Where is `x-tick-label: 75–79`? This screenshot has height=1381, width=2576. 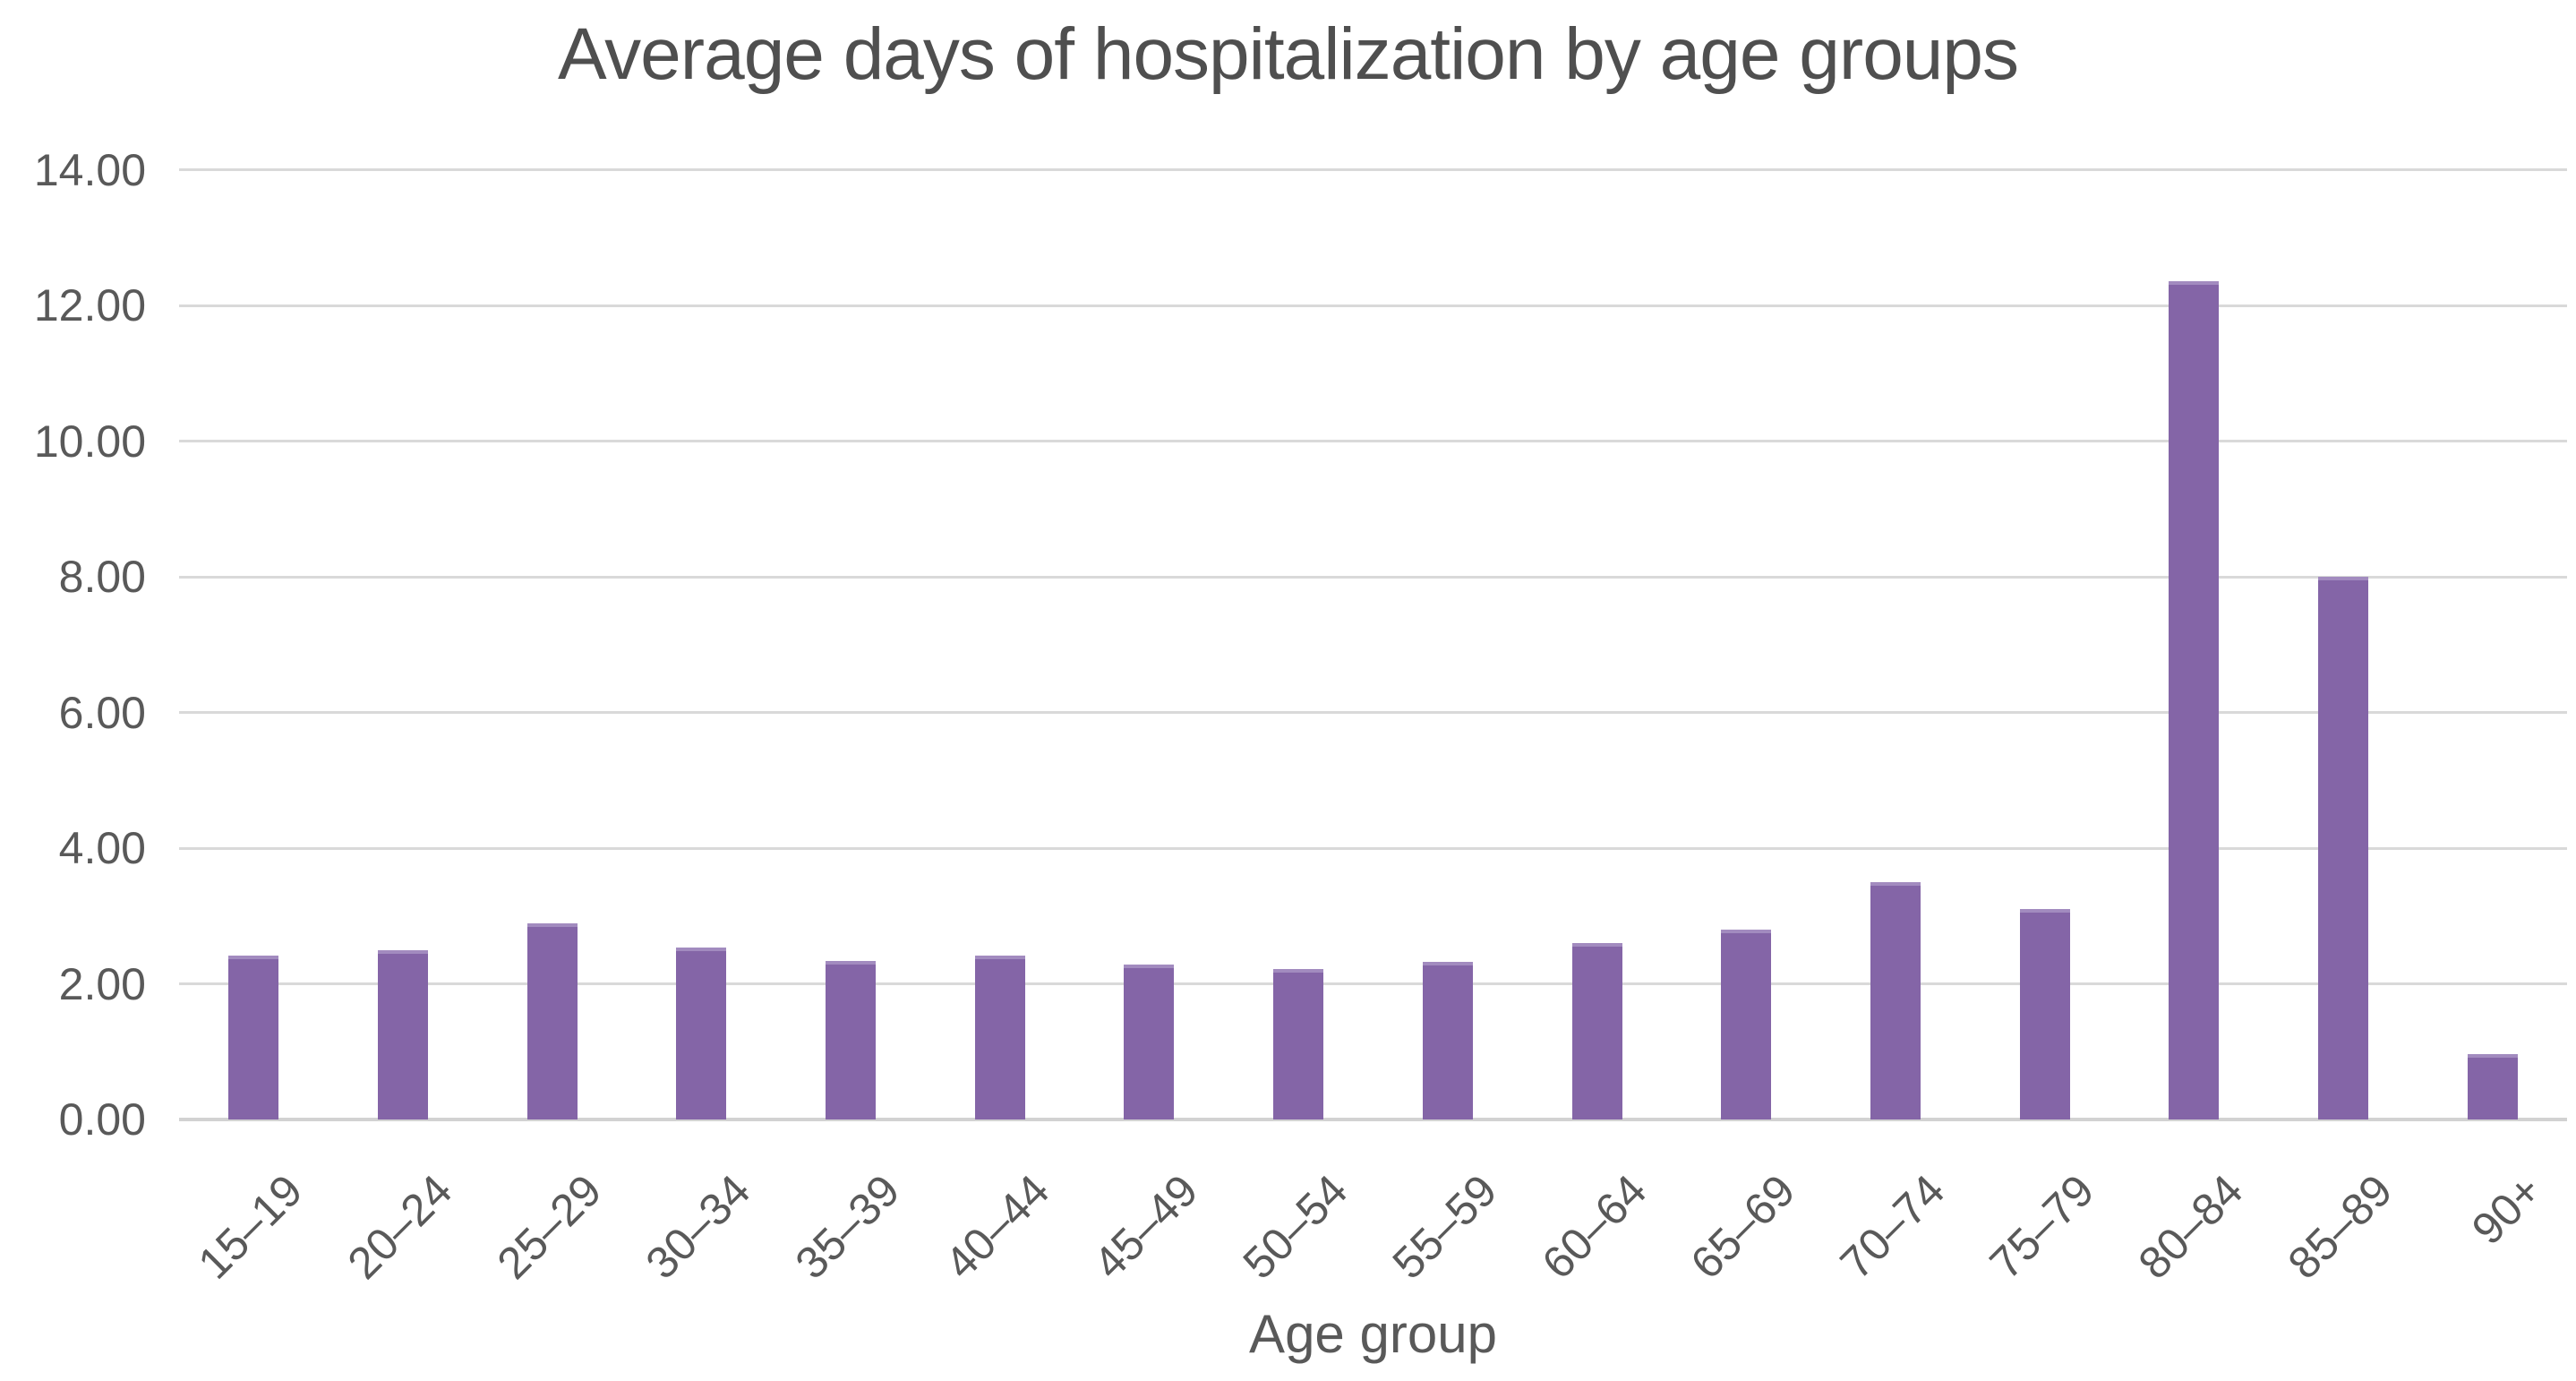 x-tick-label: 75–79 is located at coordinates (2042, 1227).